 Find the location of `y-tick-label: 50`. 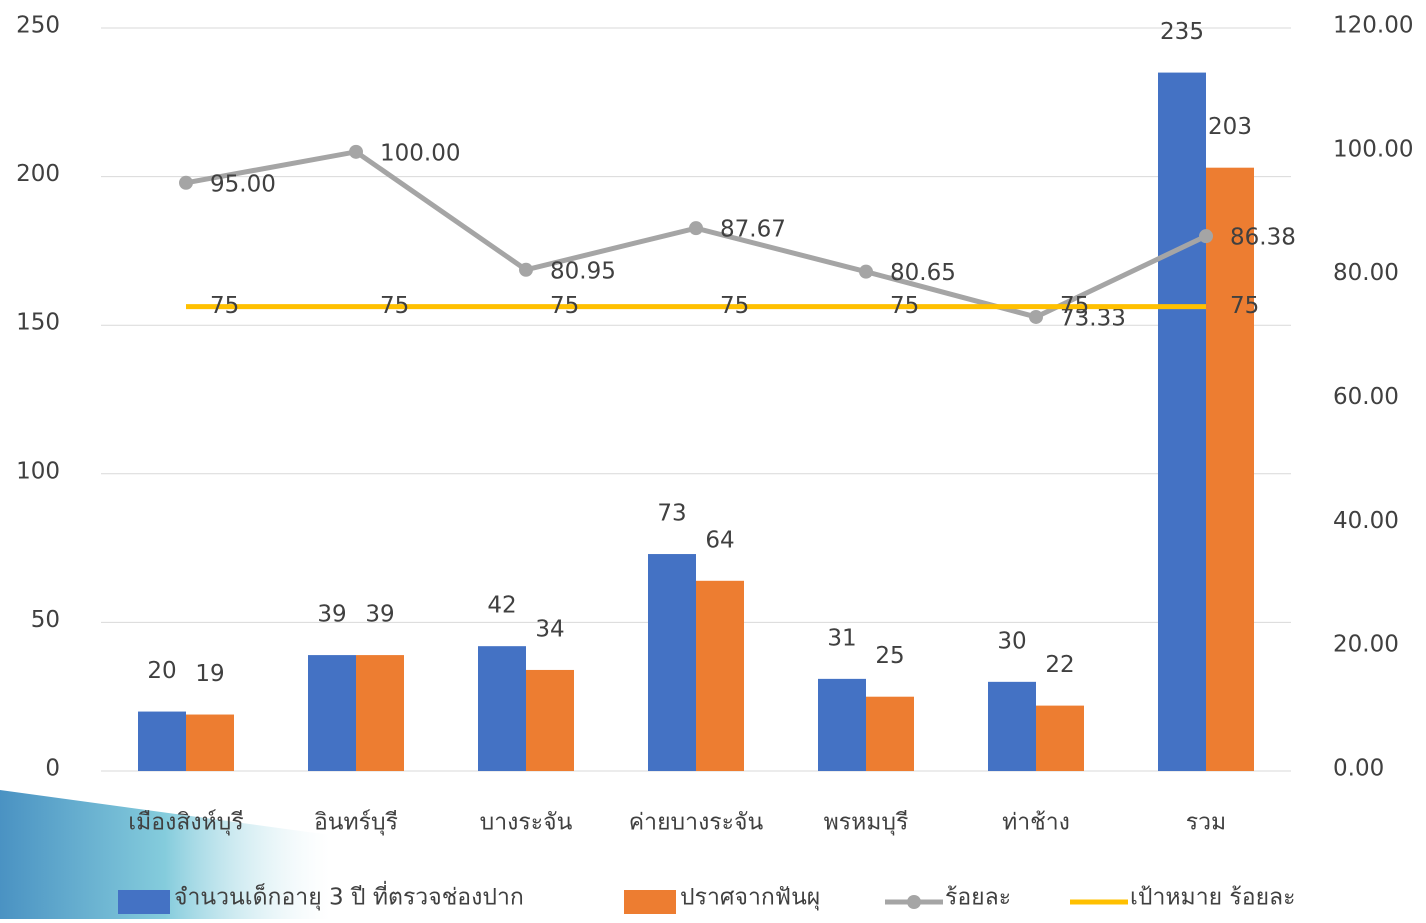

y-tick-label: 50 is located at coordinates (45, 620).